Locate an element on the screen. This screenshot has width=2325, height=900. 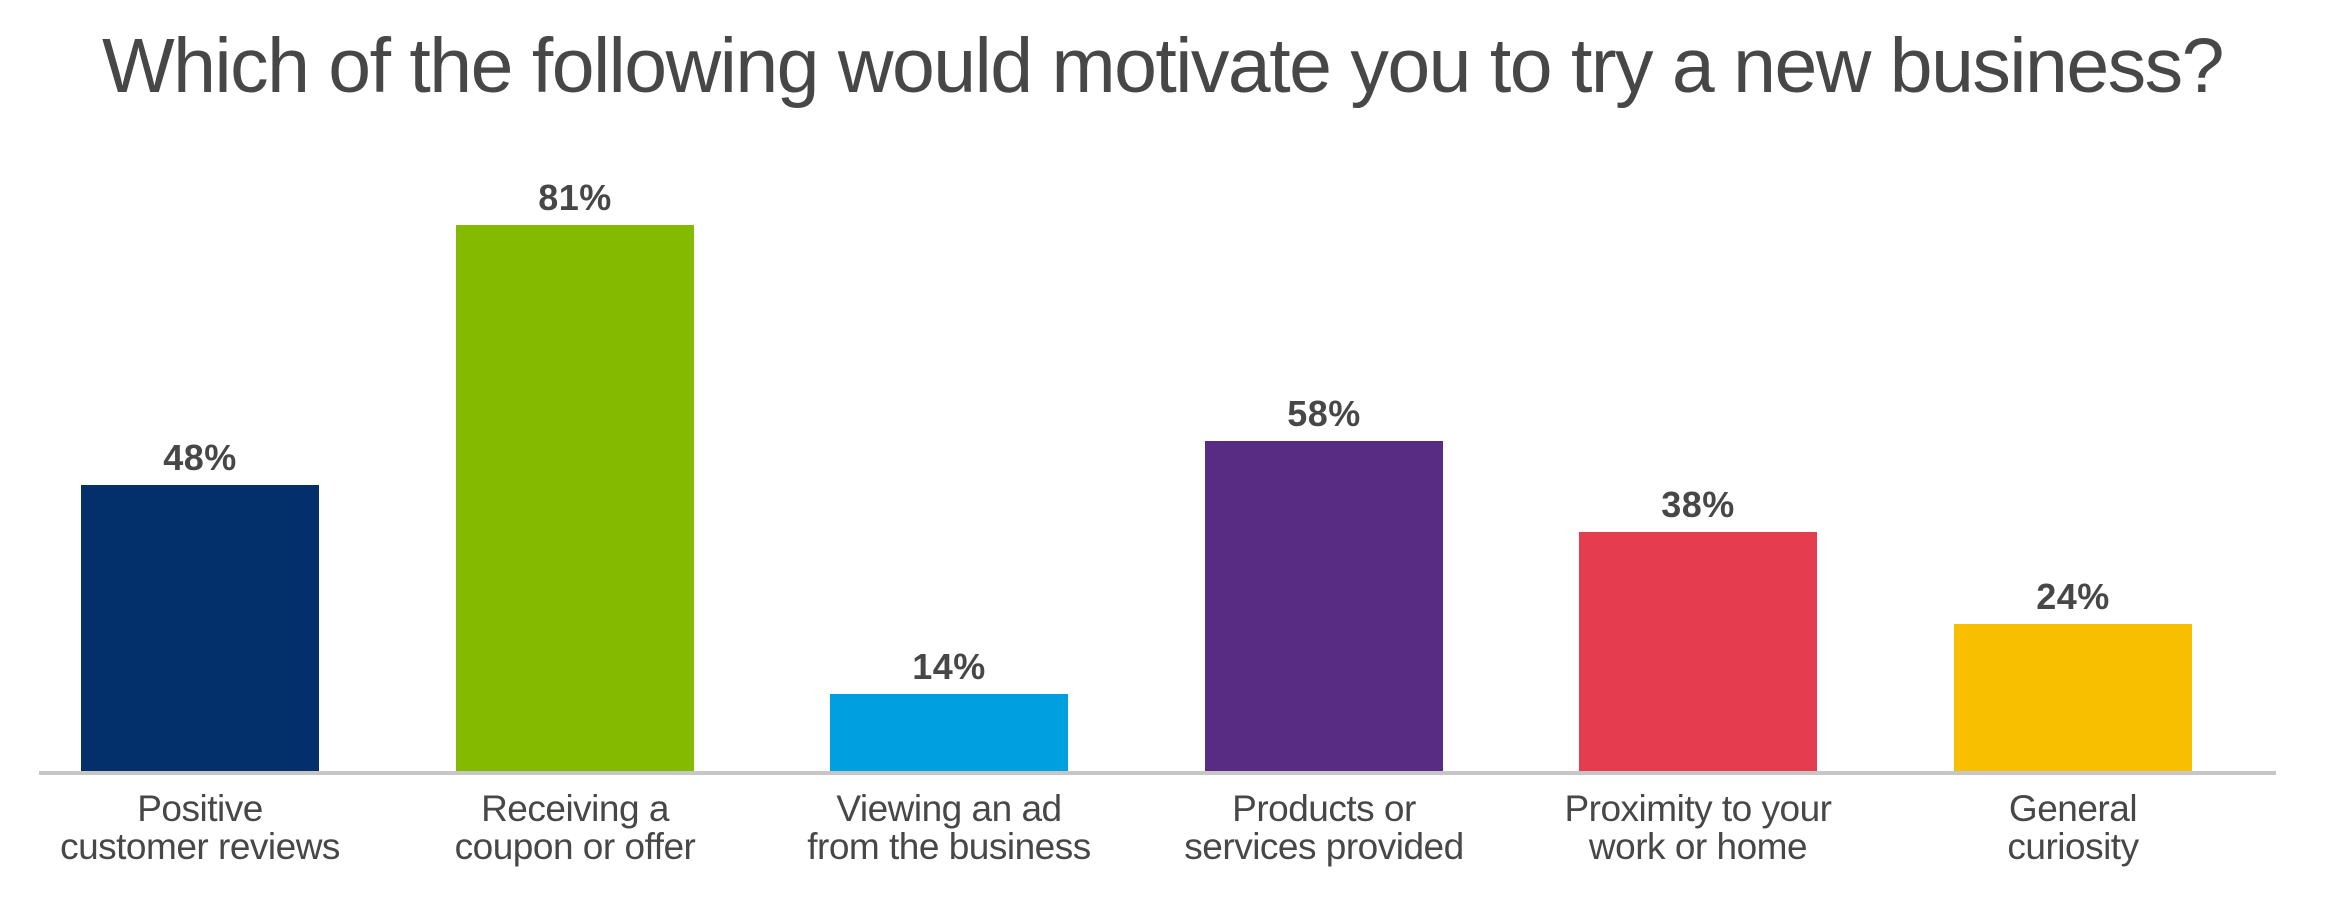
category-label: General curiosity is located at coordinates (2073, 828).